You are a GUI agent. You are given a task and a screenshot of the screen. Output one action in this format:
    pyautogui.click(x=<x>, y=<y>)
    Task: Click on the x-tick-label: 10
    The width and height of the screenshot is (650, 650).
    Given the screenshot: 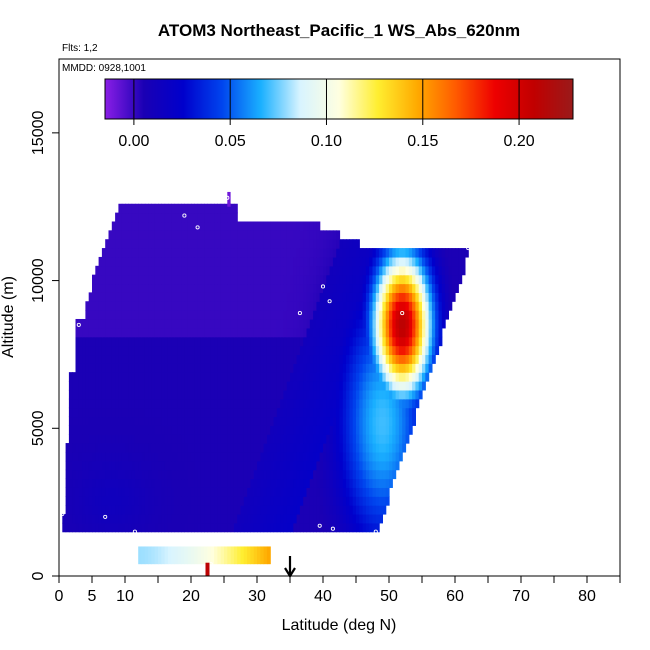 What is the action you would take?
    pyautogui.click(x=125, y=596)
    